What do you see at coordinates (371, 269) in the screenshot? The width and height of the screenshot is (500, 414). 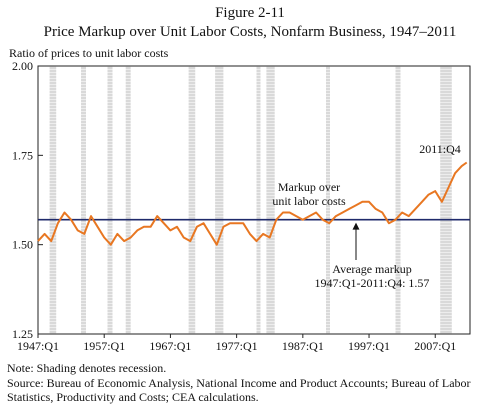 I see `average-markup-label: Average markup` at bounding box center [371, 269].